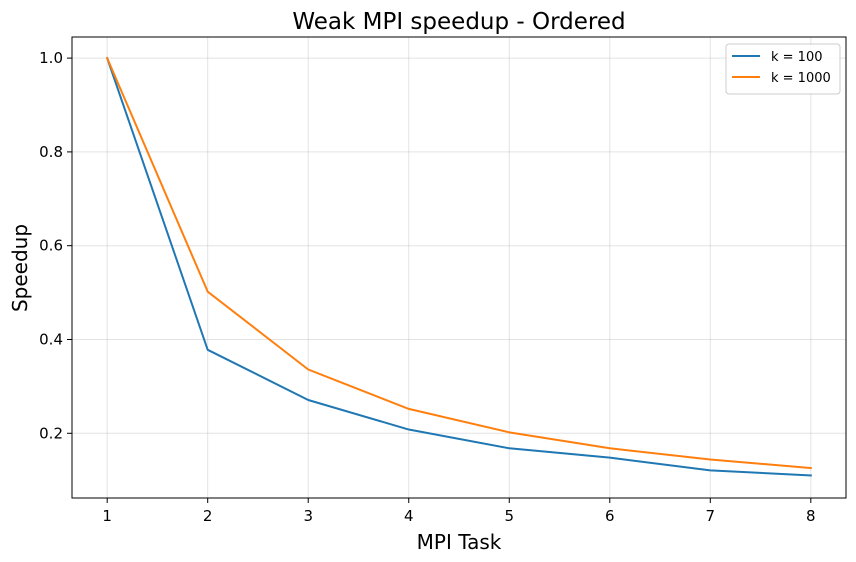 This screenshot has height=562, width=856. What do you see at coordinates (610, 516) in the screenshot?
I see `x-tick-label: 6` at bounding box center [610, 516].